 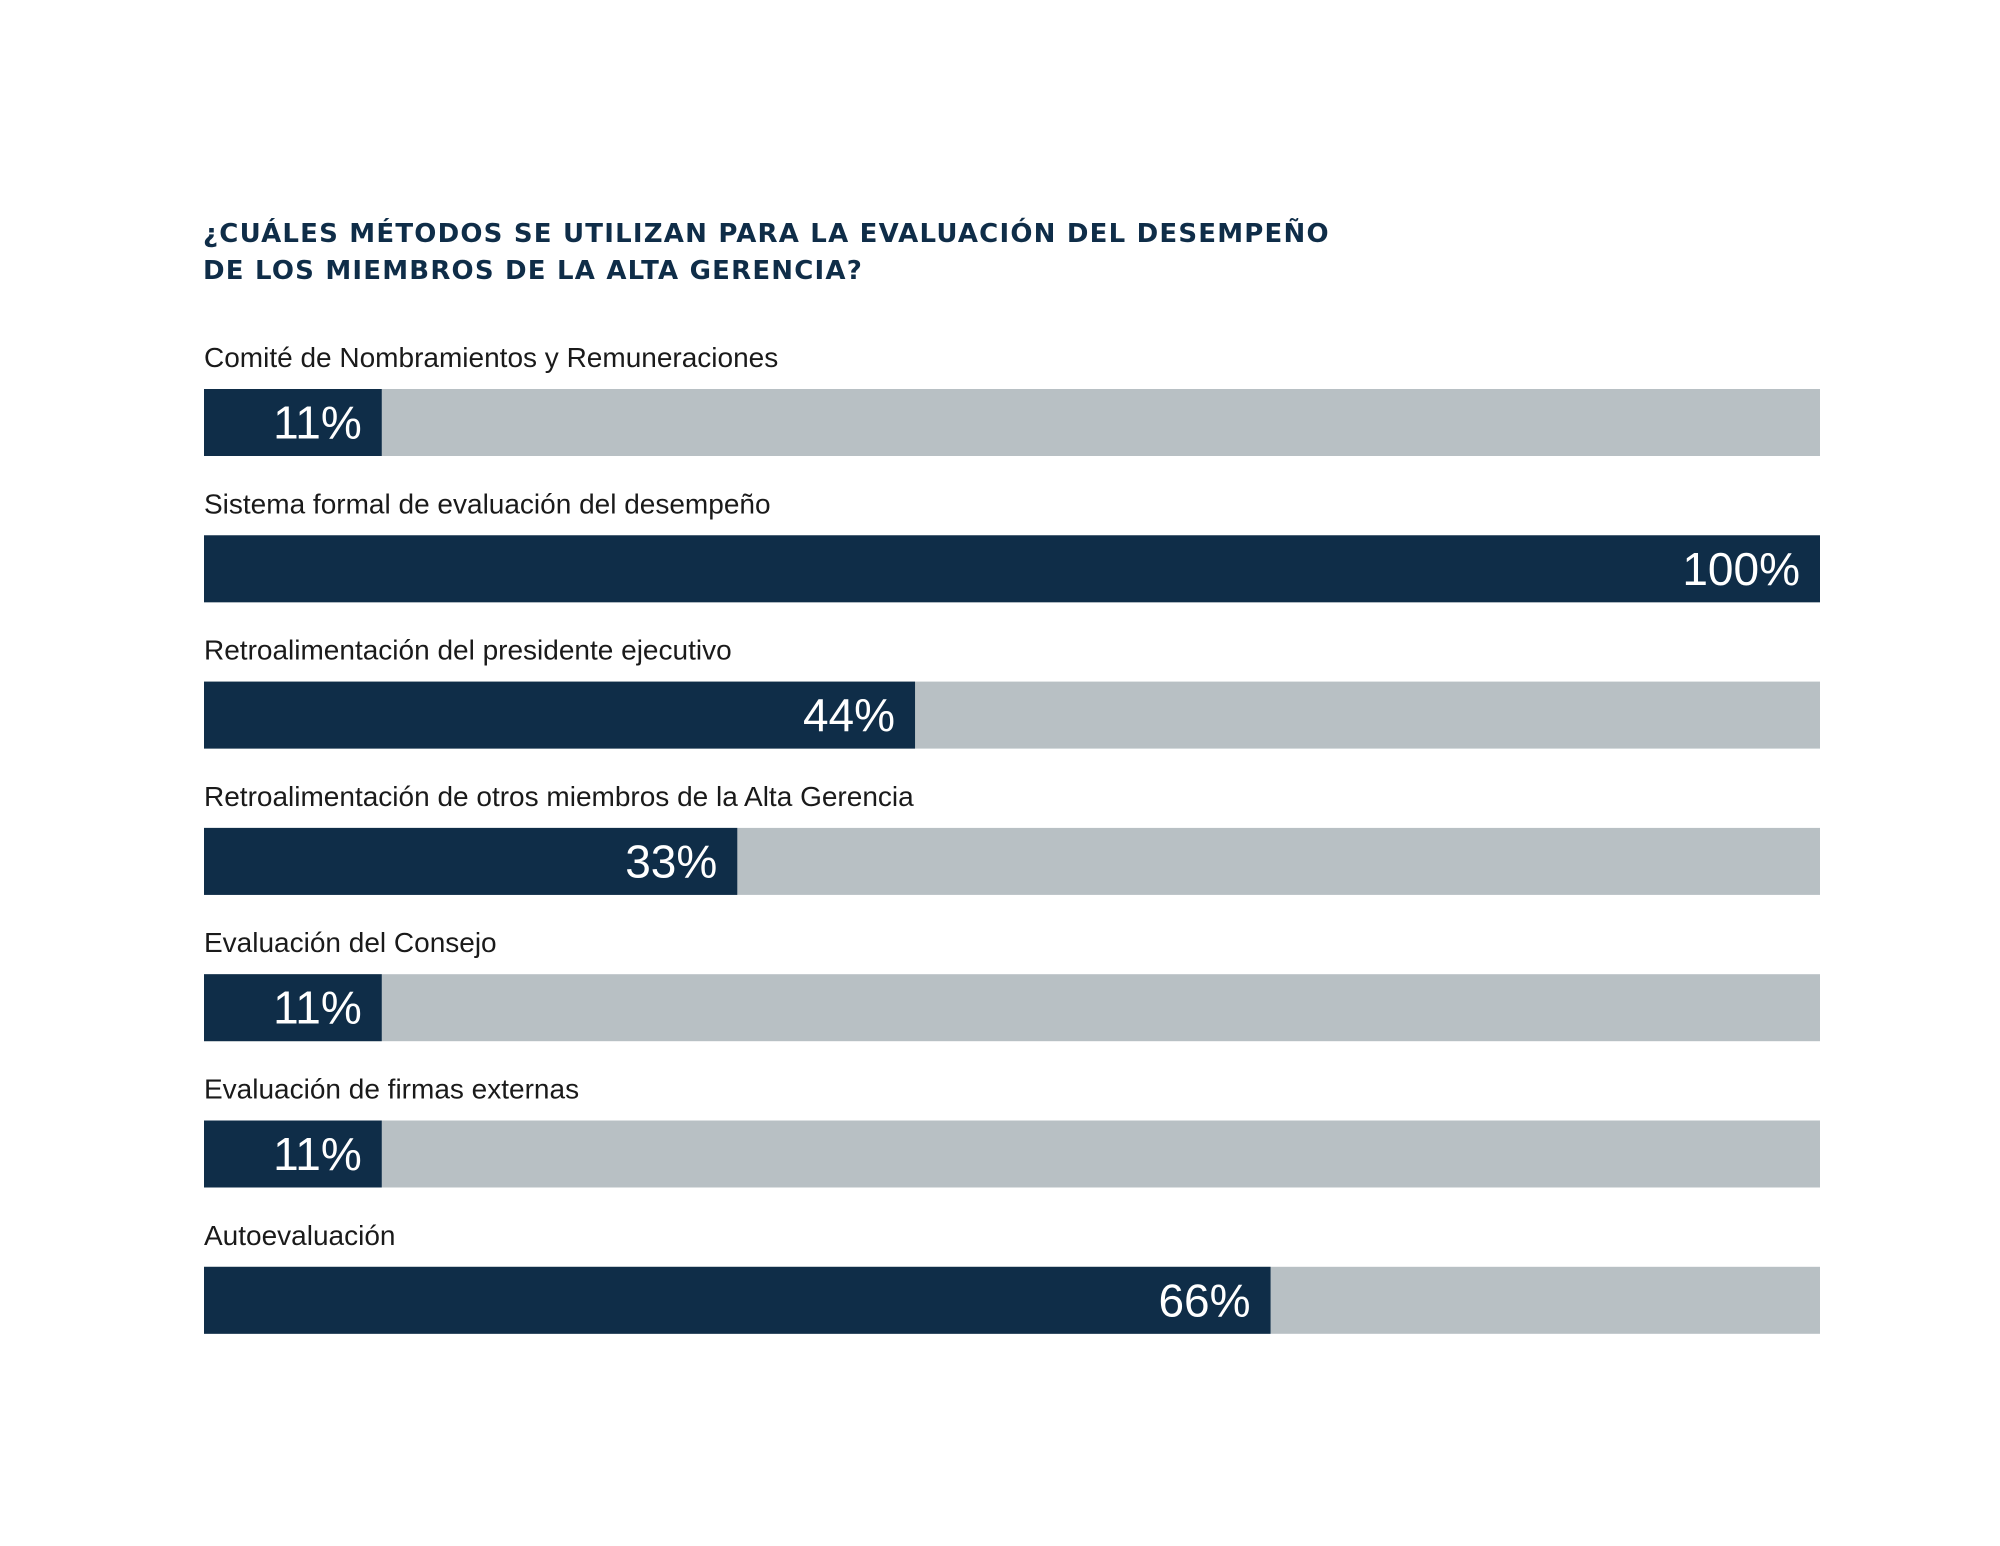 What do you see at coordinates (1204, 1300) in the screenshot?
I see `value-label: 66%` at bounding box center [1204, 1300].